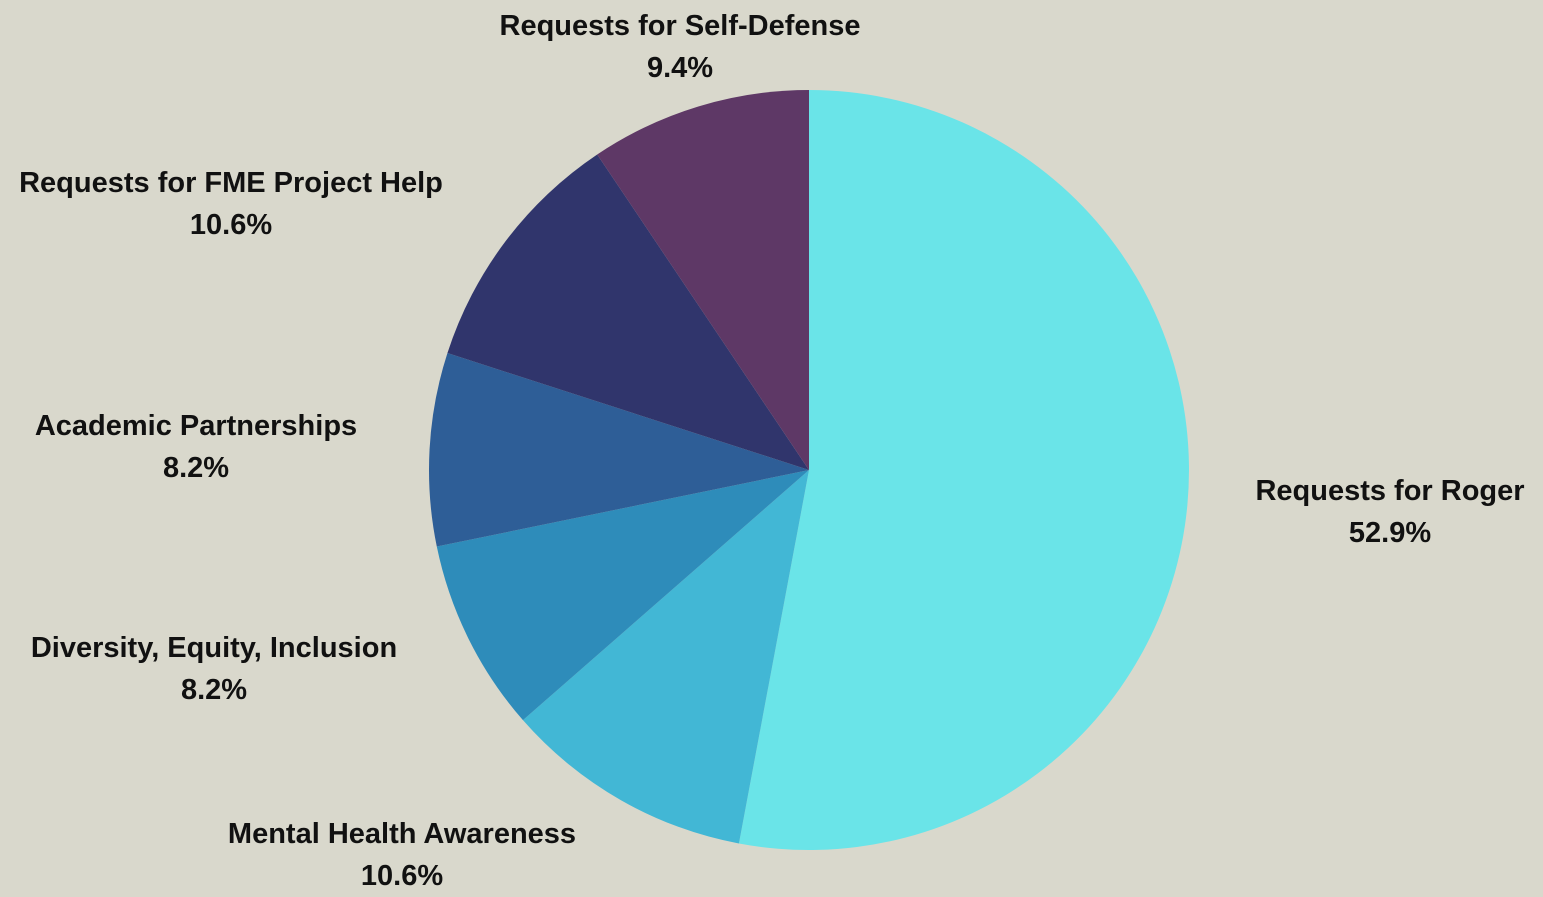 The width and height of the screenshot is (1543, 897). What do you see at coordinates (1390, 533) in the screenshot?
I see `slice-value-requests-for-roger: 52.9%` at bounding box center [1390, 533].